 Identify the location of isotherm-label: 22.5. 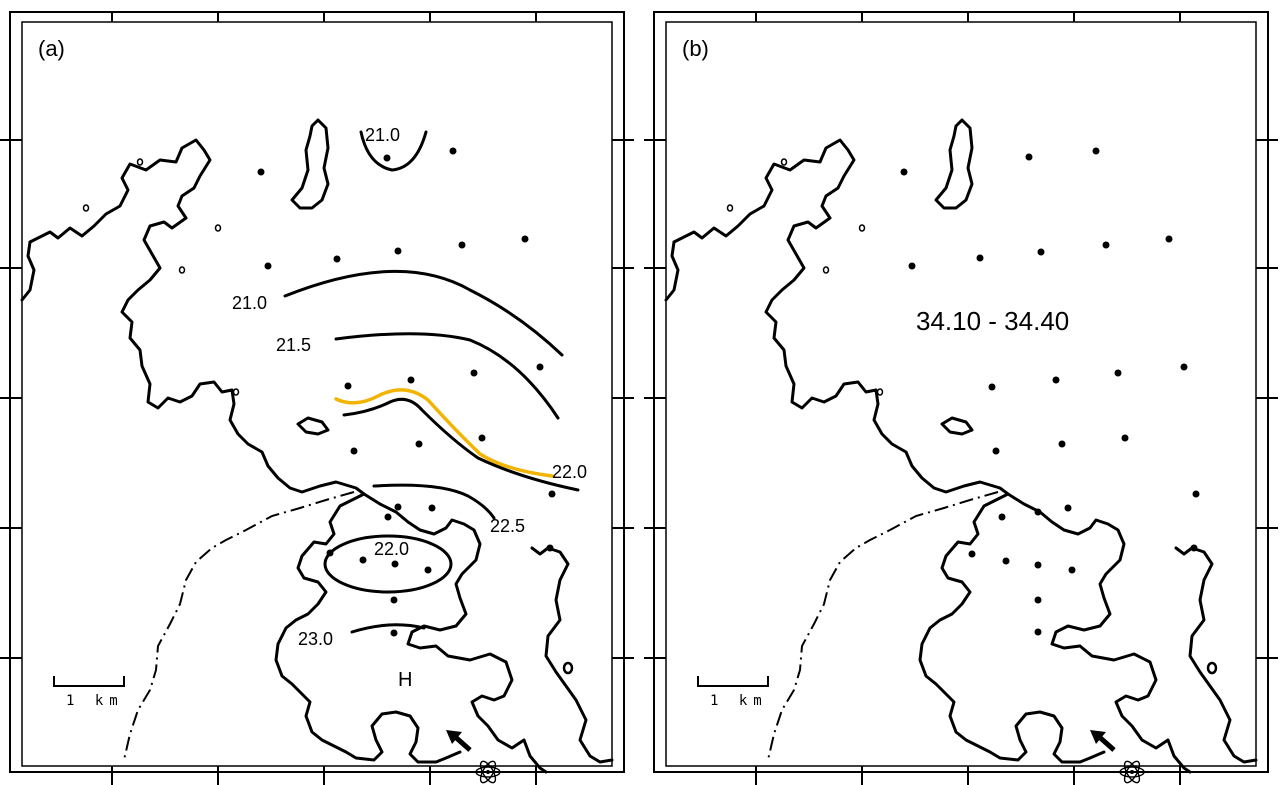
(507, 526).